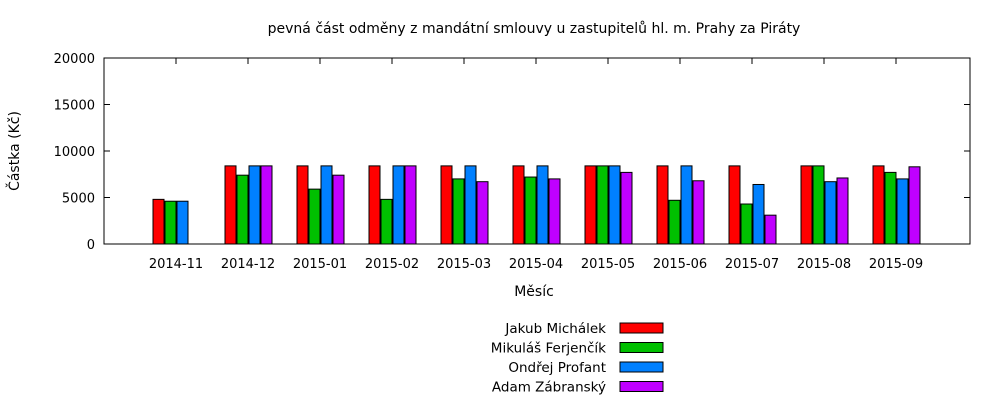 The width and height of the screenshot is (1000, 400). Describe the element at coordinates (176, 264) in the screenshot. I see `x-tick-label: 2014-11` at that location.